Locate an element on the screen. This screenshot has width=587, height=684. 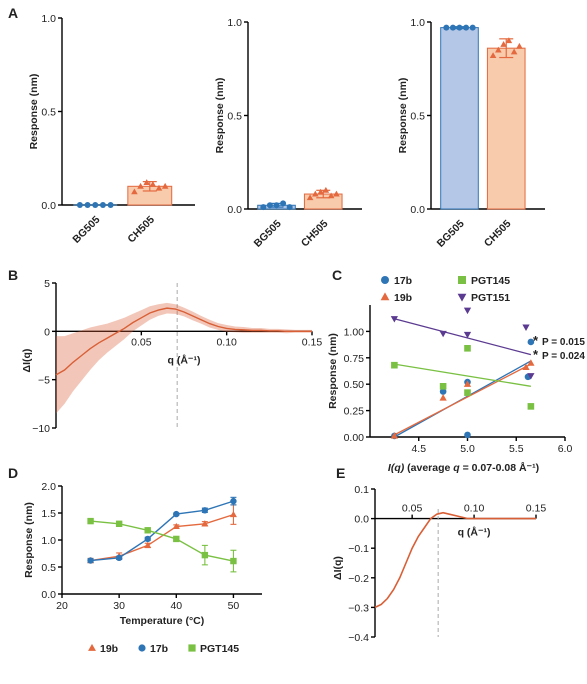
legend-label-pgt145: PGT145 is located at coordinates (490, 281).